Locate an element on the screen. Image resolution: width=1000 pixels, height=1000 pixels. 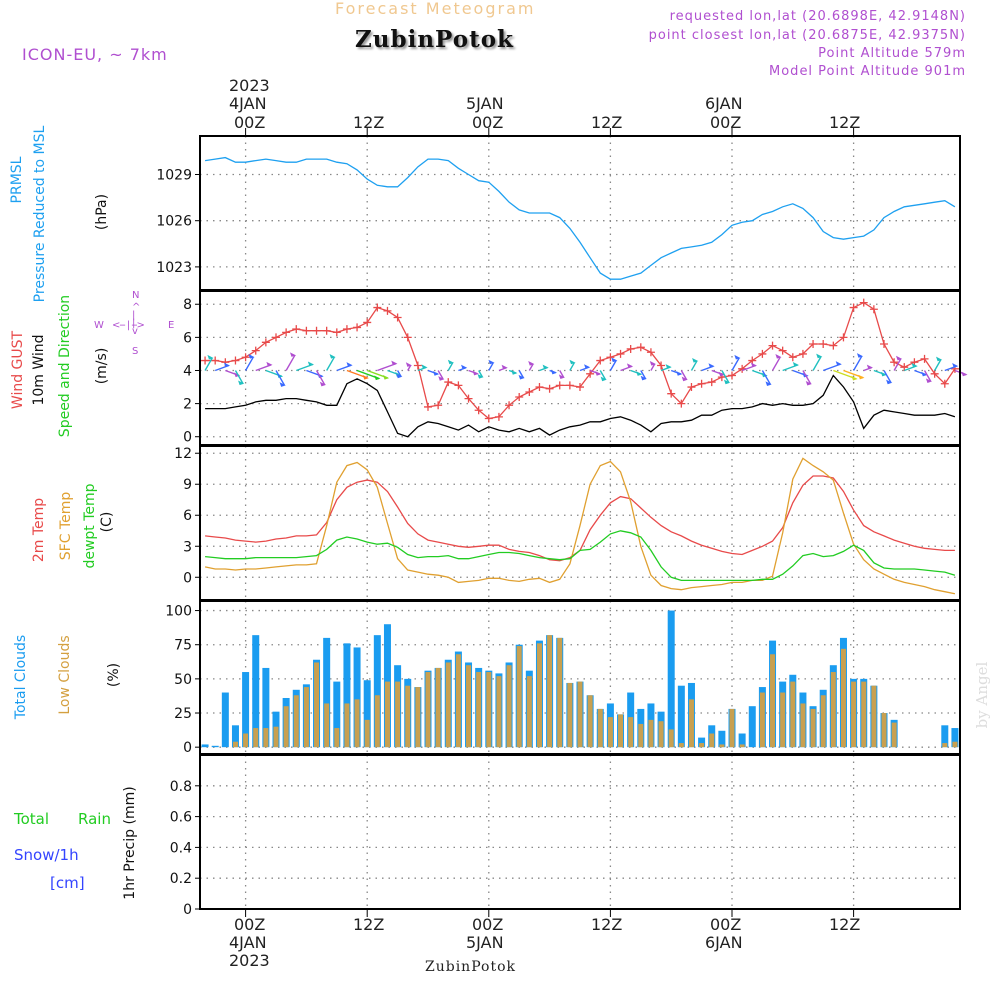
ytick-label-temperature-3: 9 is located at coordinates (187, 485).